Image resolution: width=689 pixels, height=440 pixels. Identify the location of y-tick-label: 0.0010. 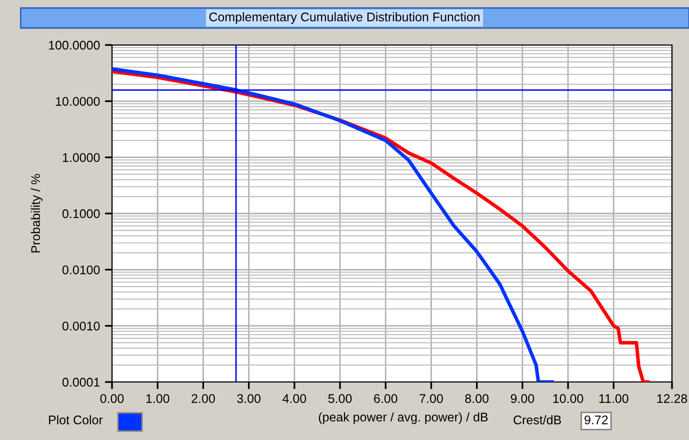
(81, 326).